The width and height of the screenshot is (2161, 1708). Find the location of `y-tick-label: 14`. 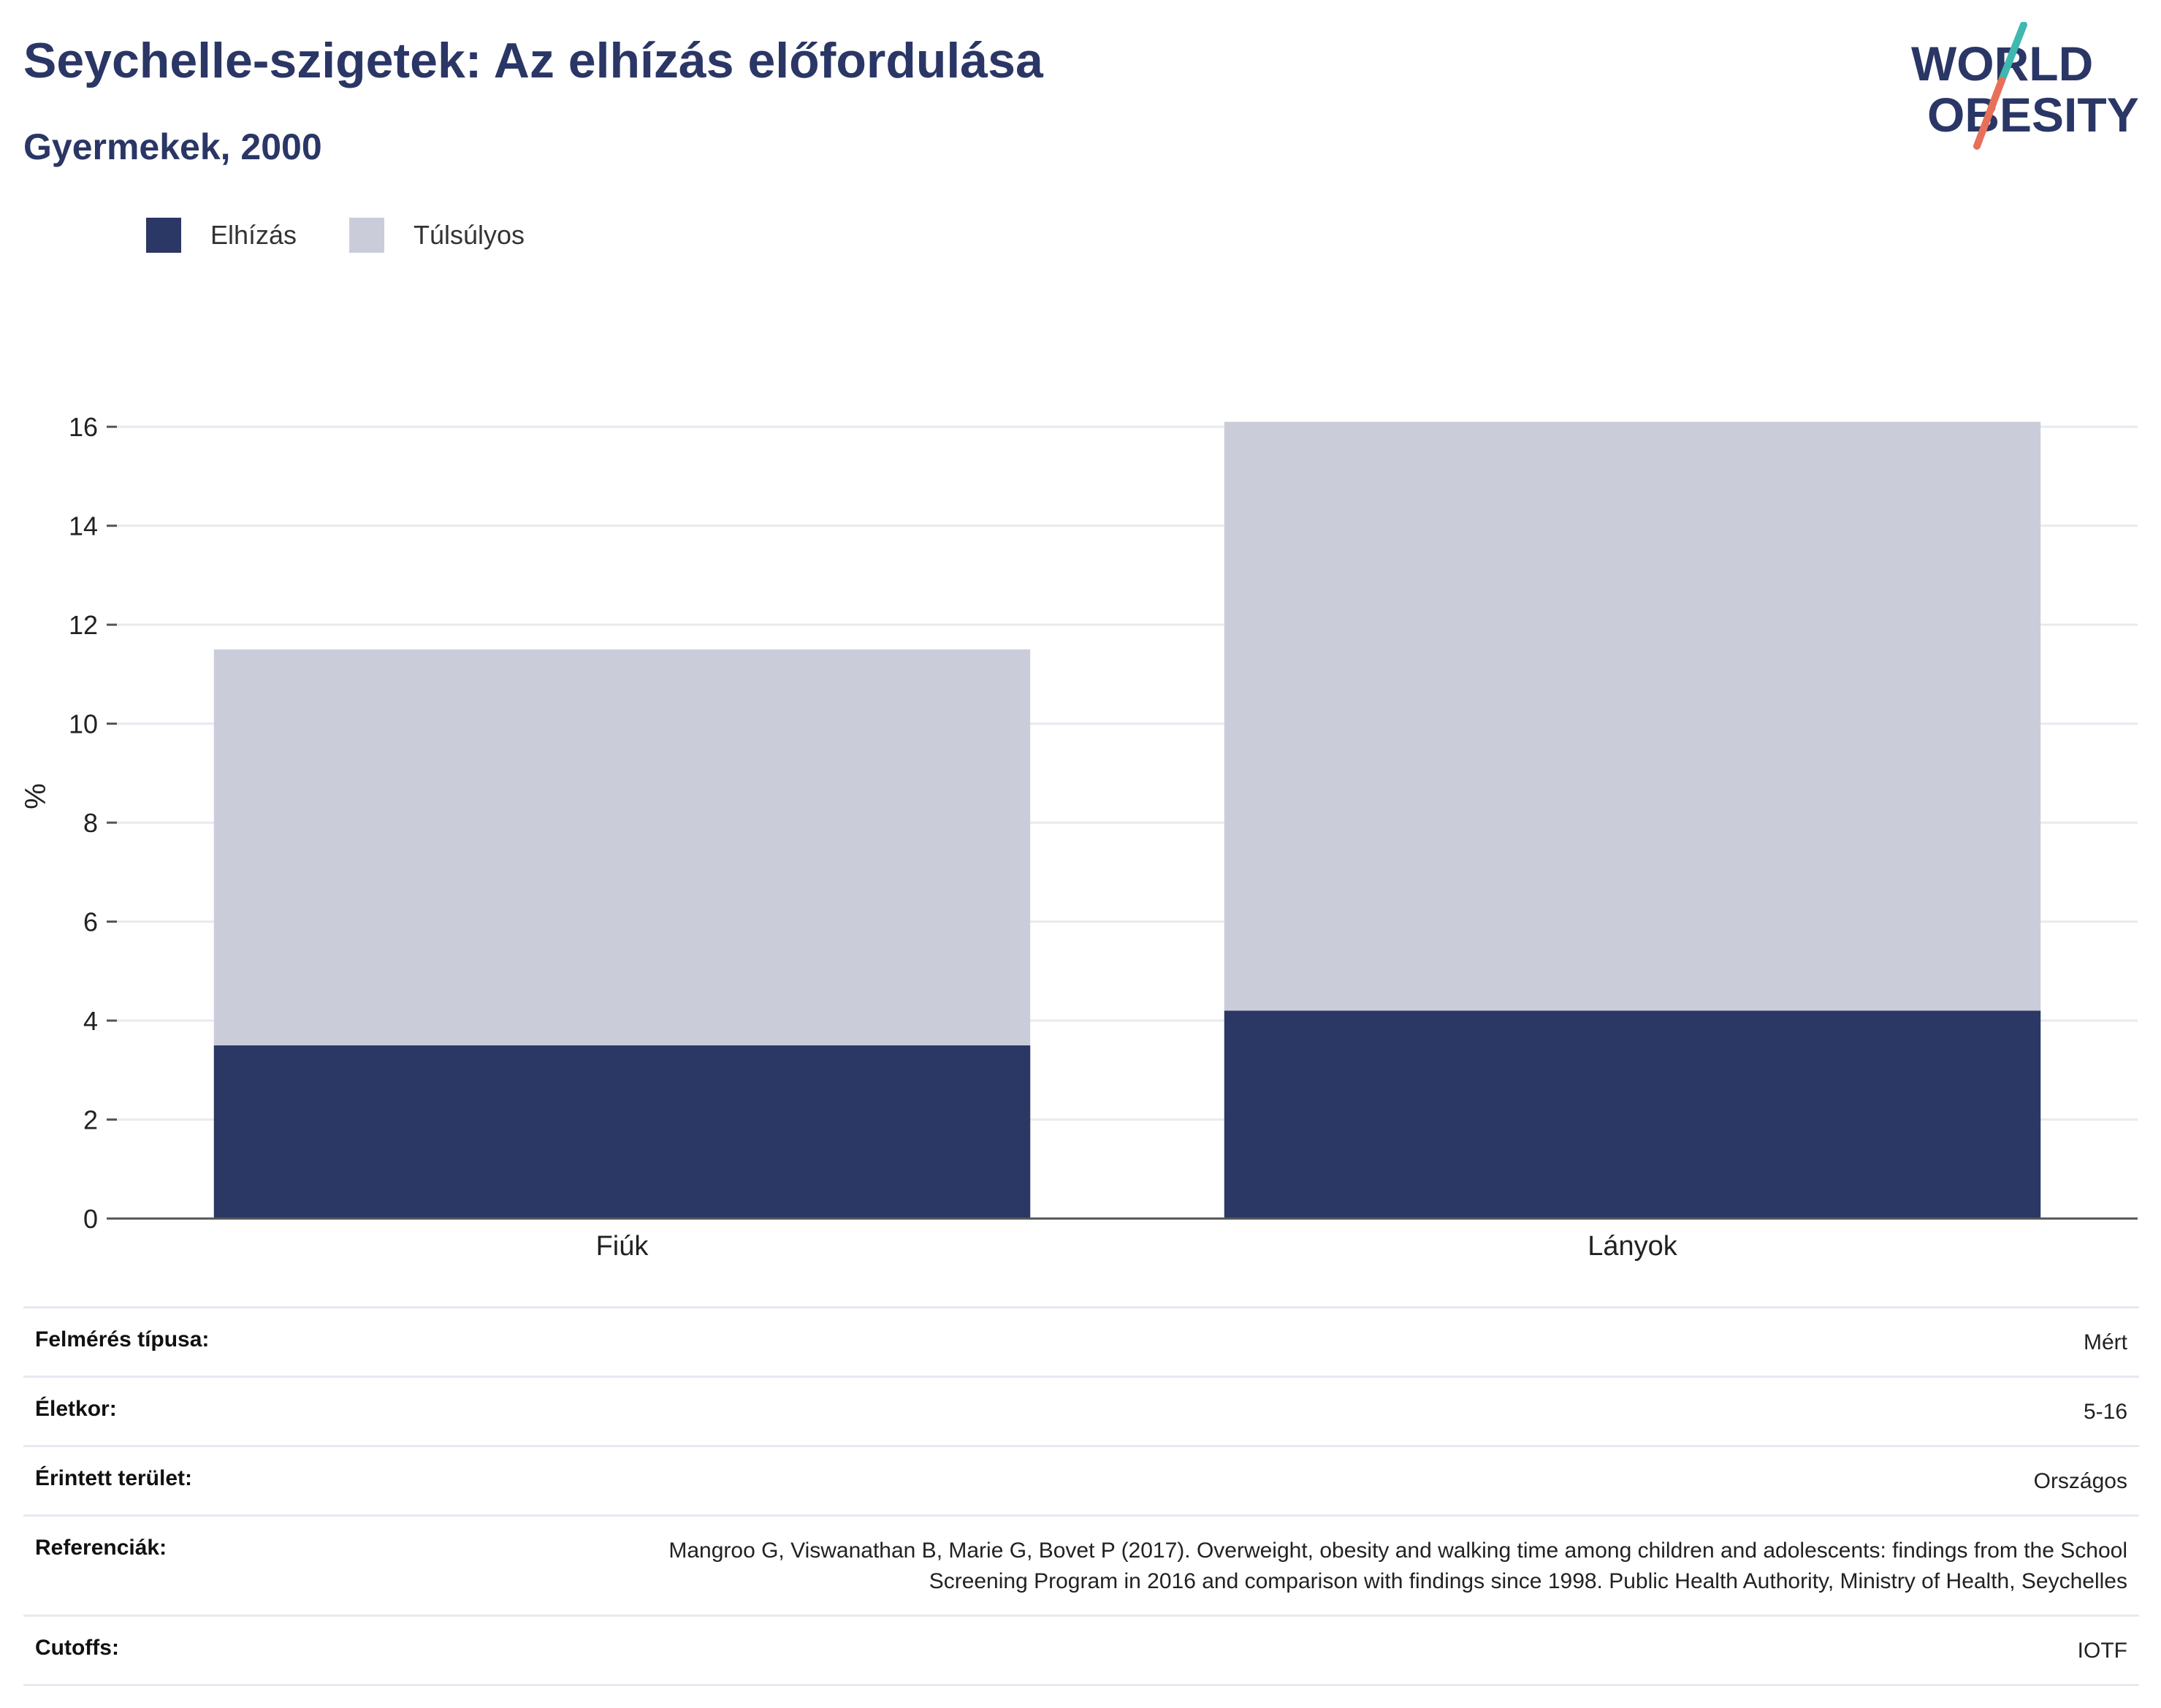

y-tick-label: 14 is located at coordinates (84, 526).